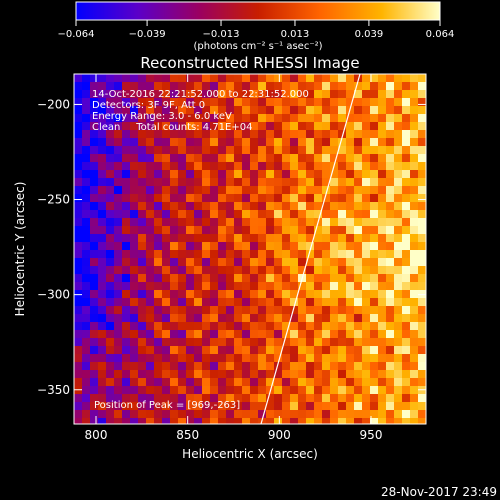 This screenshot has height=500, width=500. Describe the element at coordinates (255, 30) in the screenshot. I see `colorbar-ticks: −0.064 −0.039 −0.013 0.013 0.039 0.064` at that location.